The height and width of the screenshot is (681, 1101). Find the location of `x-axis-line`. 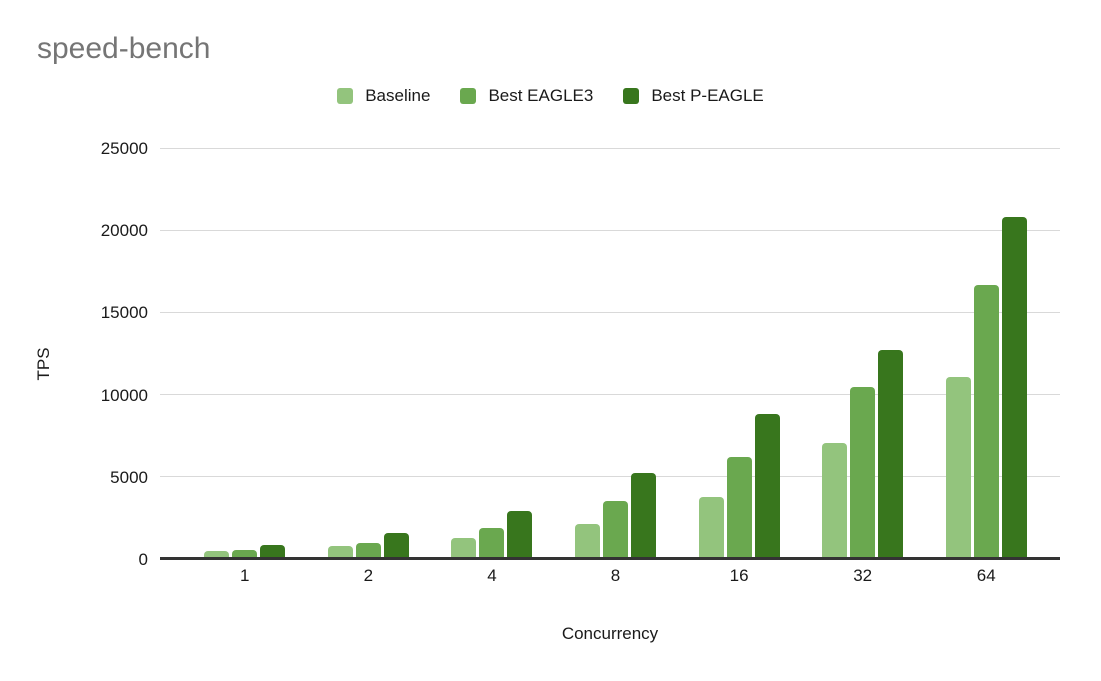

x-axis-line is located at coordinates (610, 558).